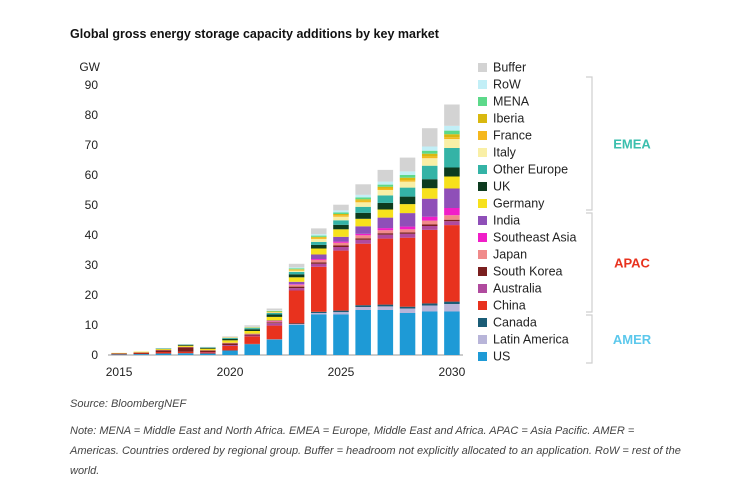 The width and height of the screenshot is (750, 482). I want to click on legend-label: Latin America, so click(531, 340).